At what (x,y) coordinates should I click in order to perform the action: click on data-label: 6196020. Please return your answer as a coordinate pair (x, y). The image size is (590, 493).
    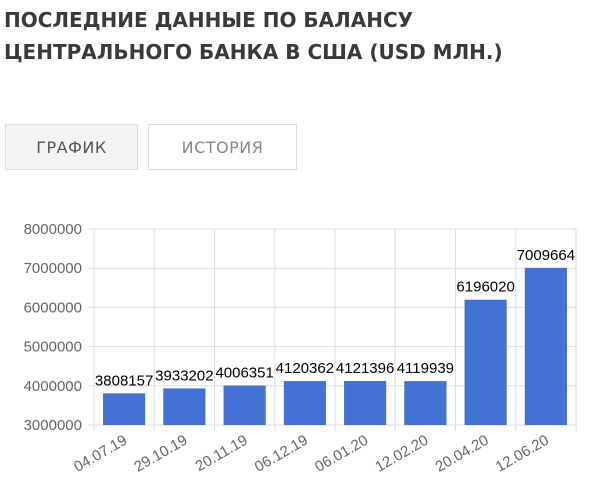
    Looking at the image, I should click on (485, 287).